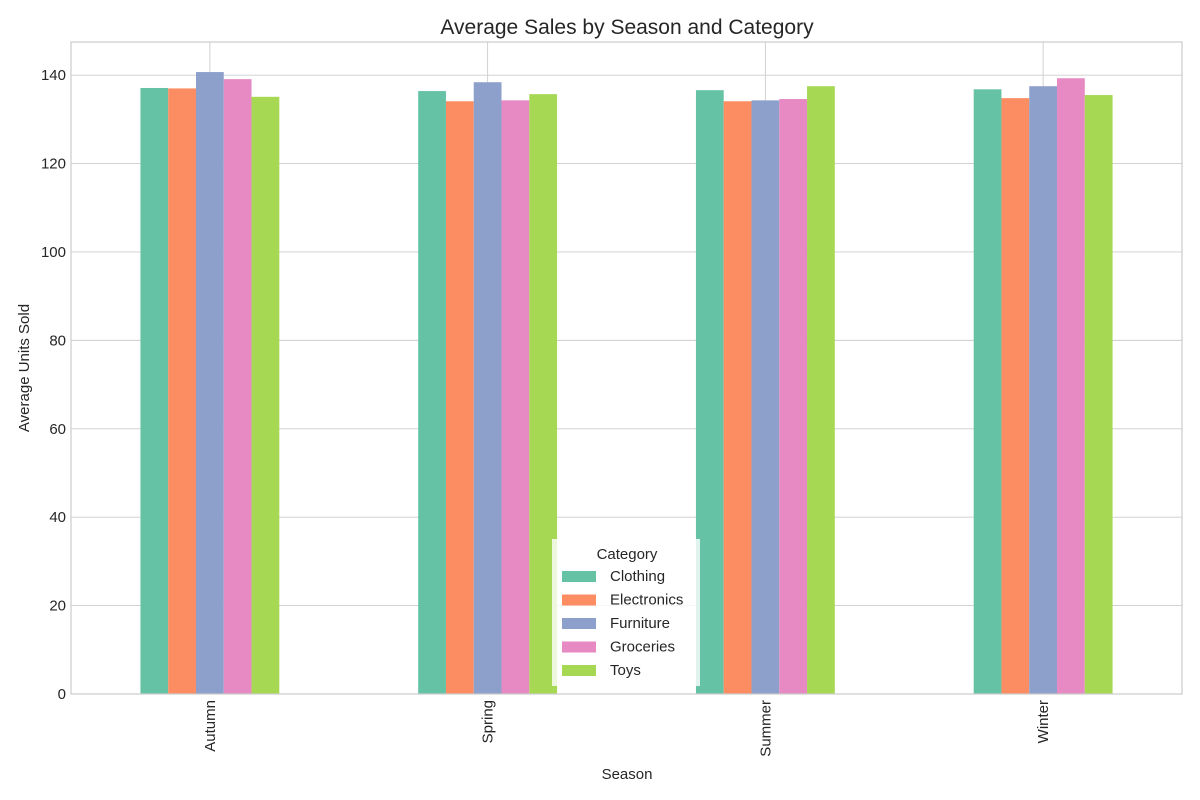 This screenshot has width=1200, height=800. What do you see at coordinates (459, 397) in the screenshot?
I see `bar-electronics-spring` at bounding box center [459, 397].